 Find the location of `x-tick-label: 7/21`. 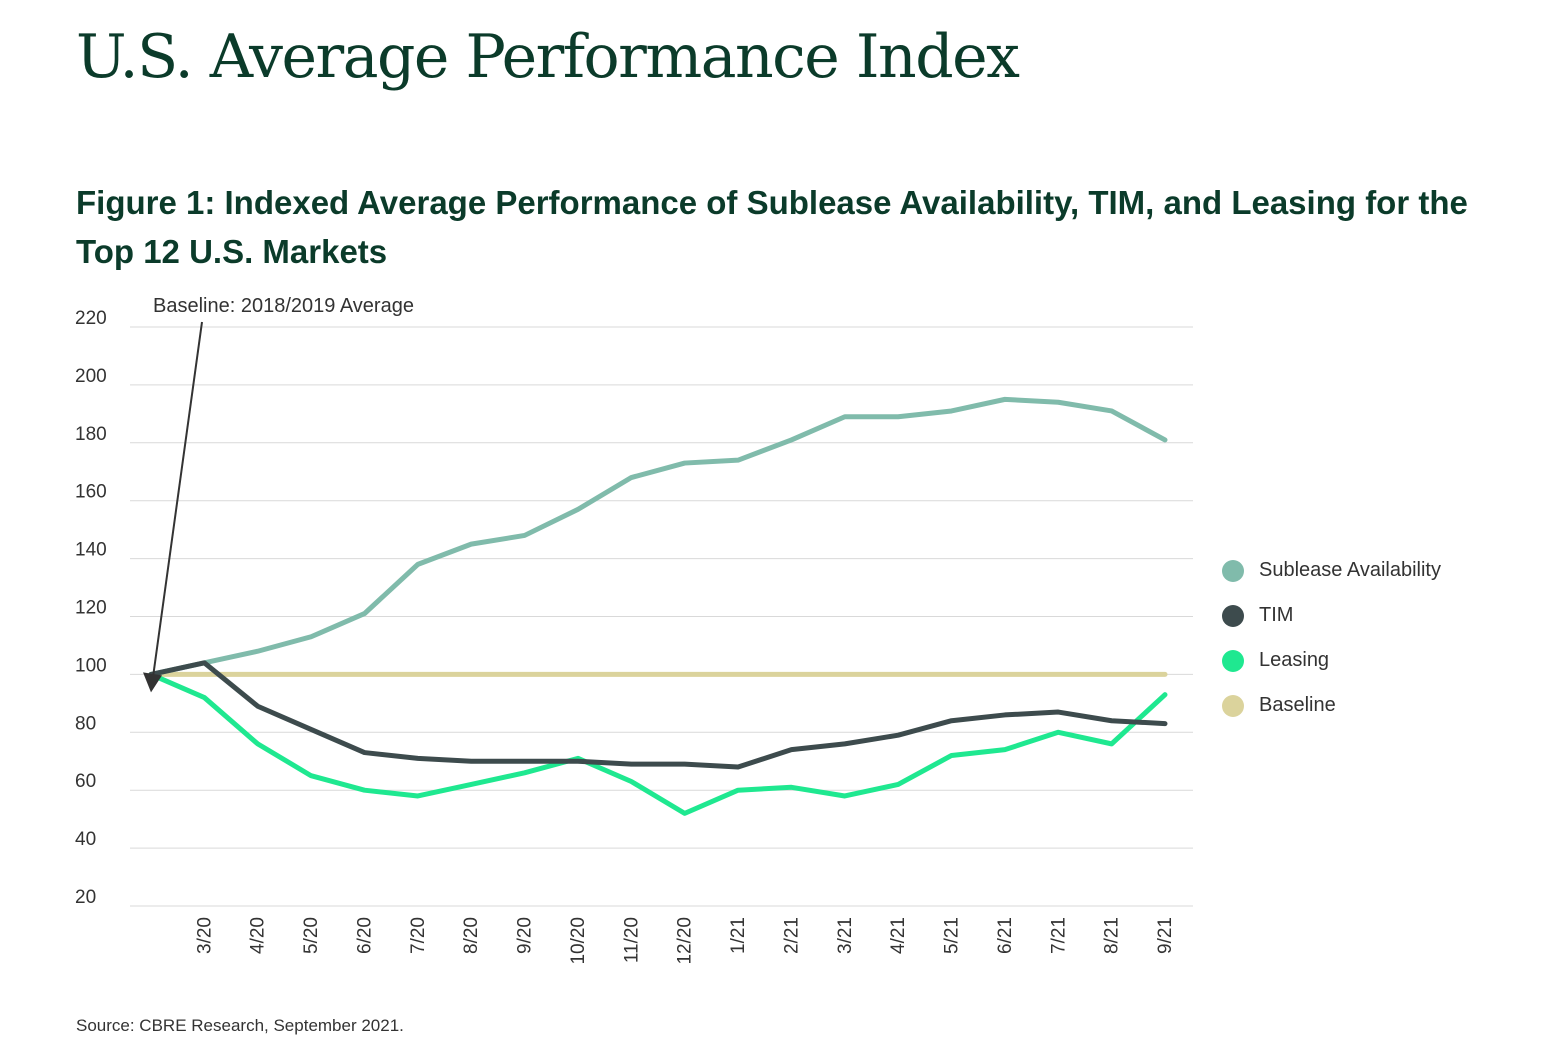

x-tick-label: 7/21 is located at coordinates (1058, 935).